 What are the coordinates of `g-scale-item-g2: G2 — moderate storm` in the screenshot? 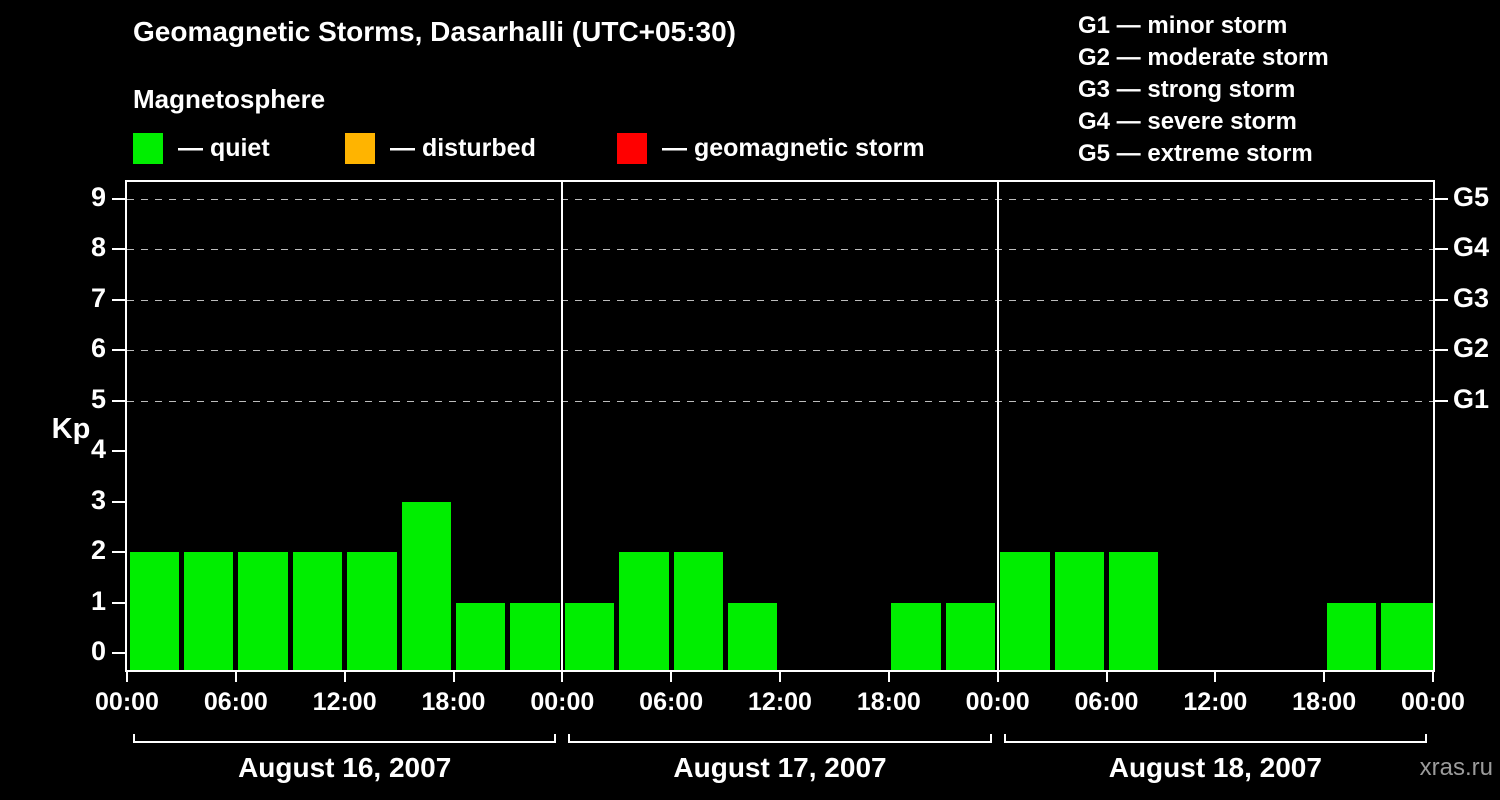 It's located at (1203, 57).